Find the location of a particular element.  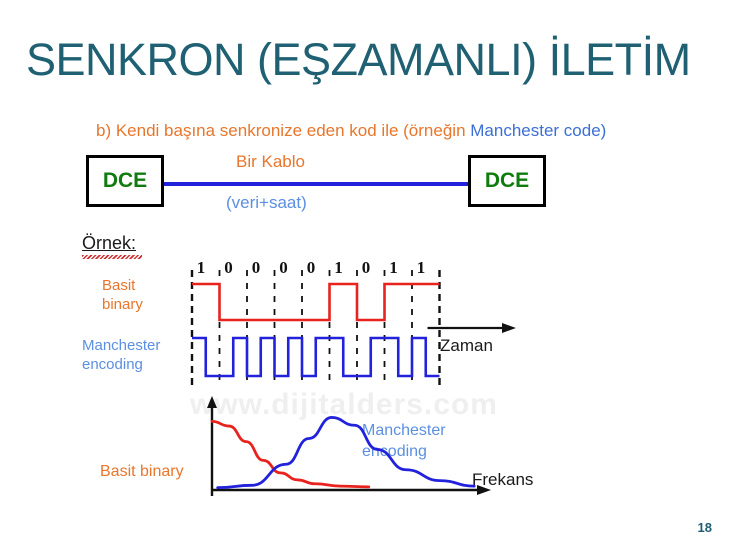

dce-box-left: DCE is located at coordinates (125, 181).